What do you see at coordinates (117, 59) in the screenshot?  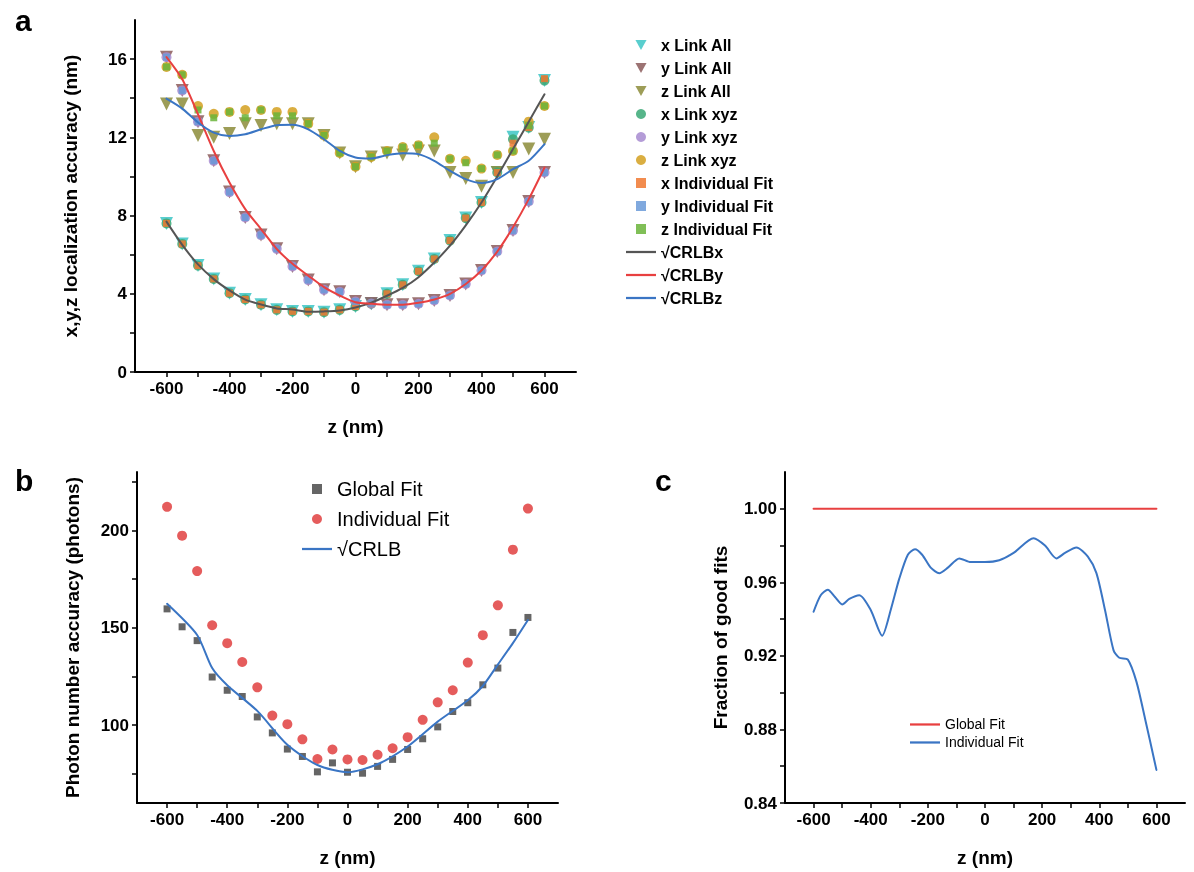 I see `y-tick-label: 16` at bounding box center [117, 59].